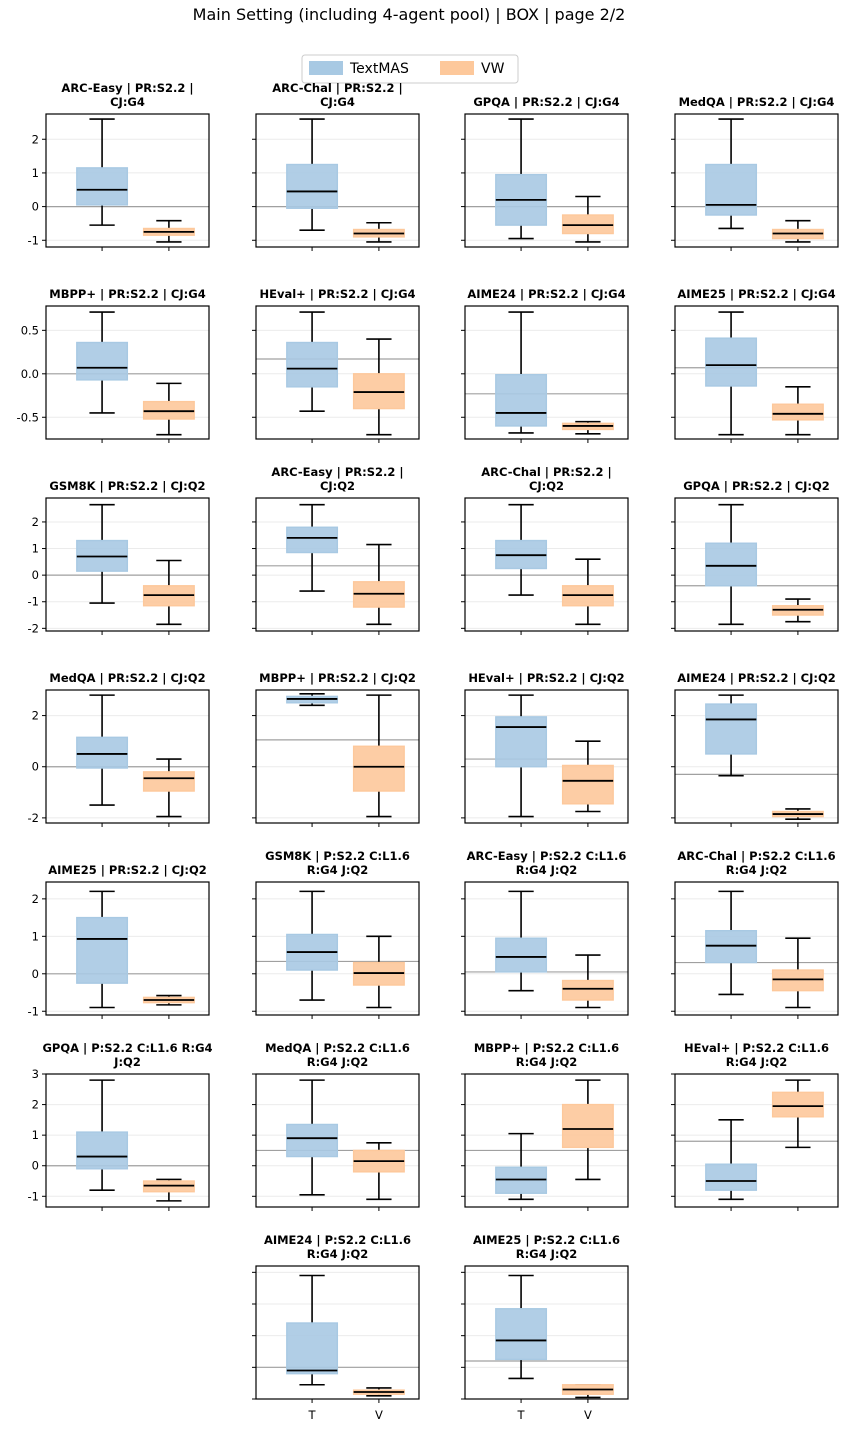 The width and height of the screenshot is (849, 1430). I want to click on panel-heval-pr-s2-2-cj-q2: HEval+ | PR:S2.2 | CJ:Q2, so click(545, 749).